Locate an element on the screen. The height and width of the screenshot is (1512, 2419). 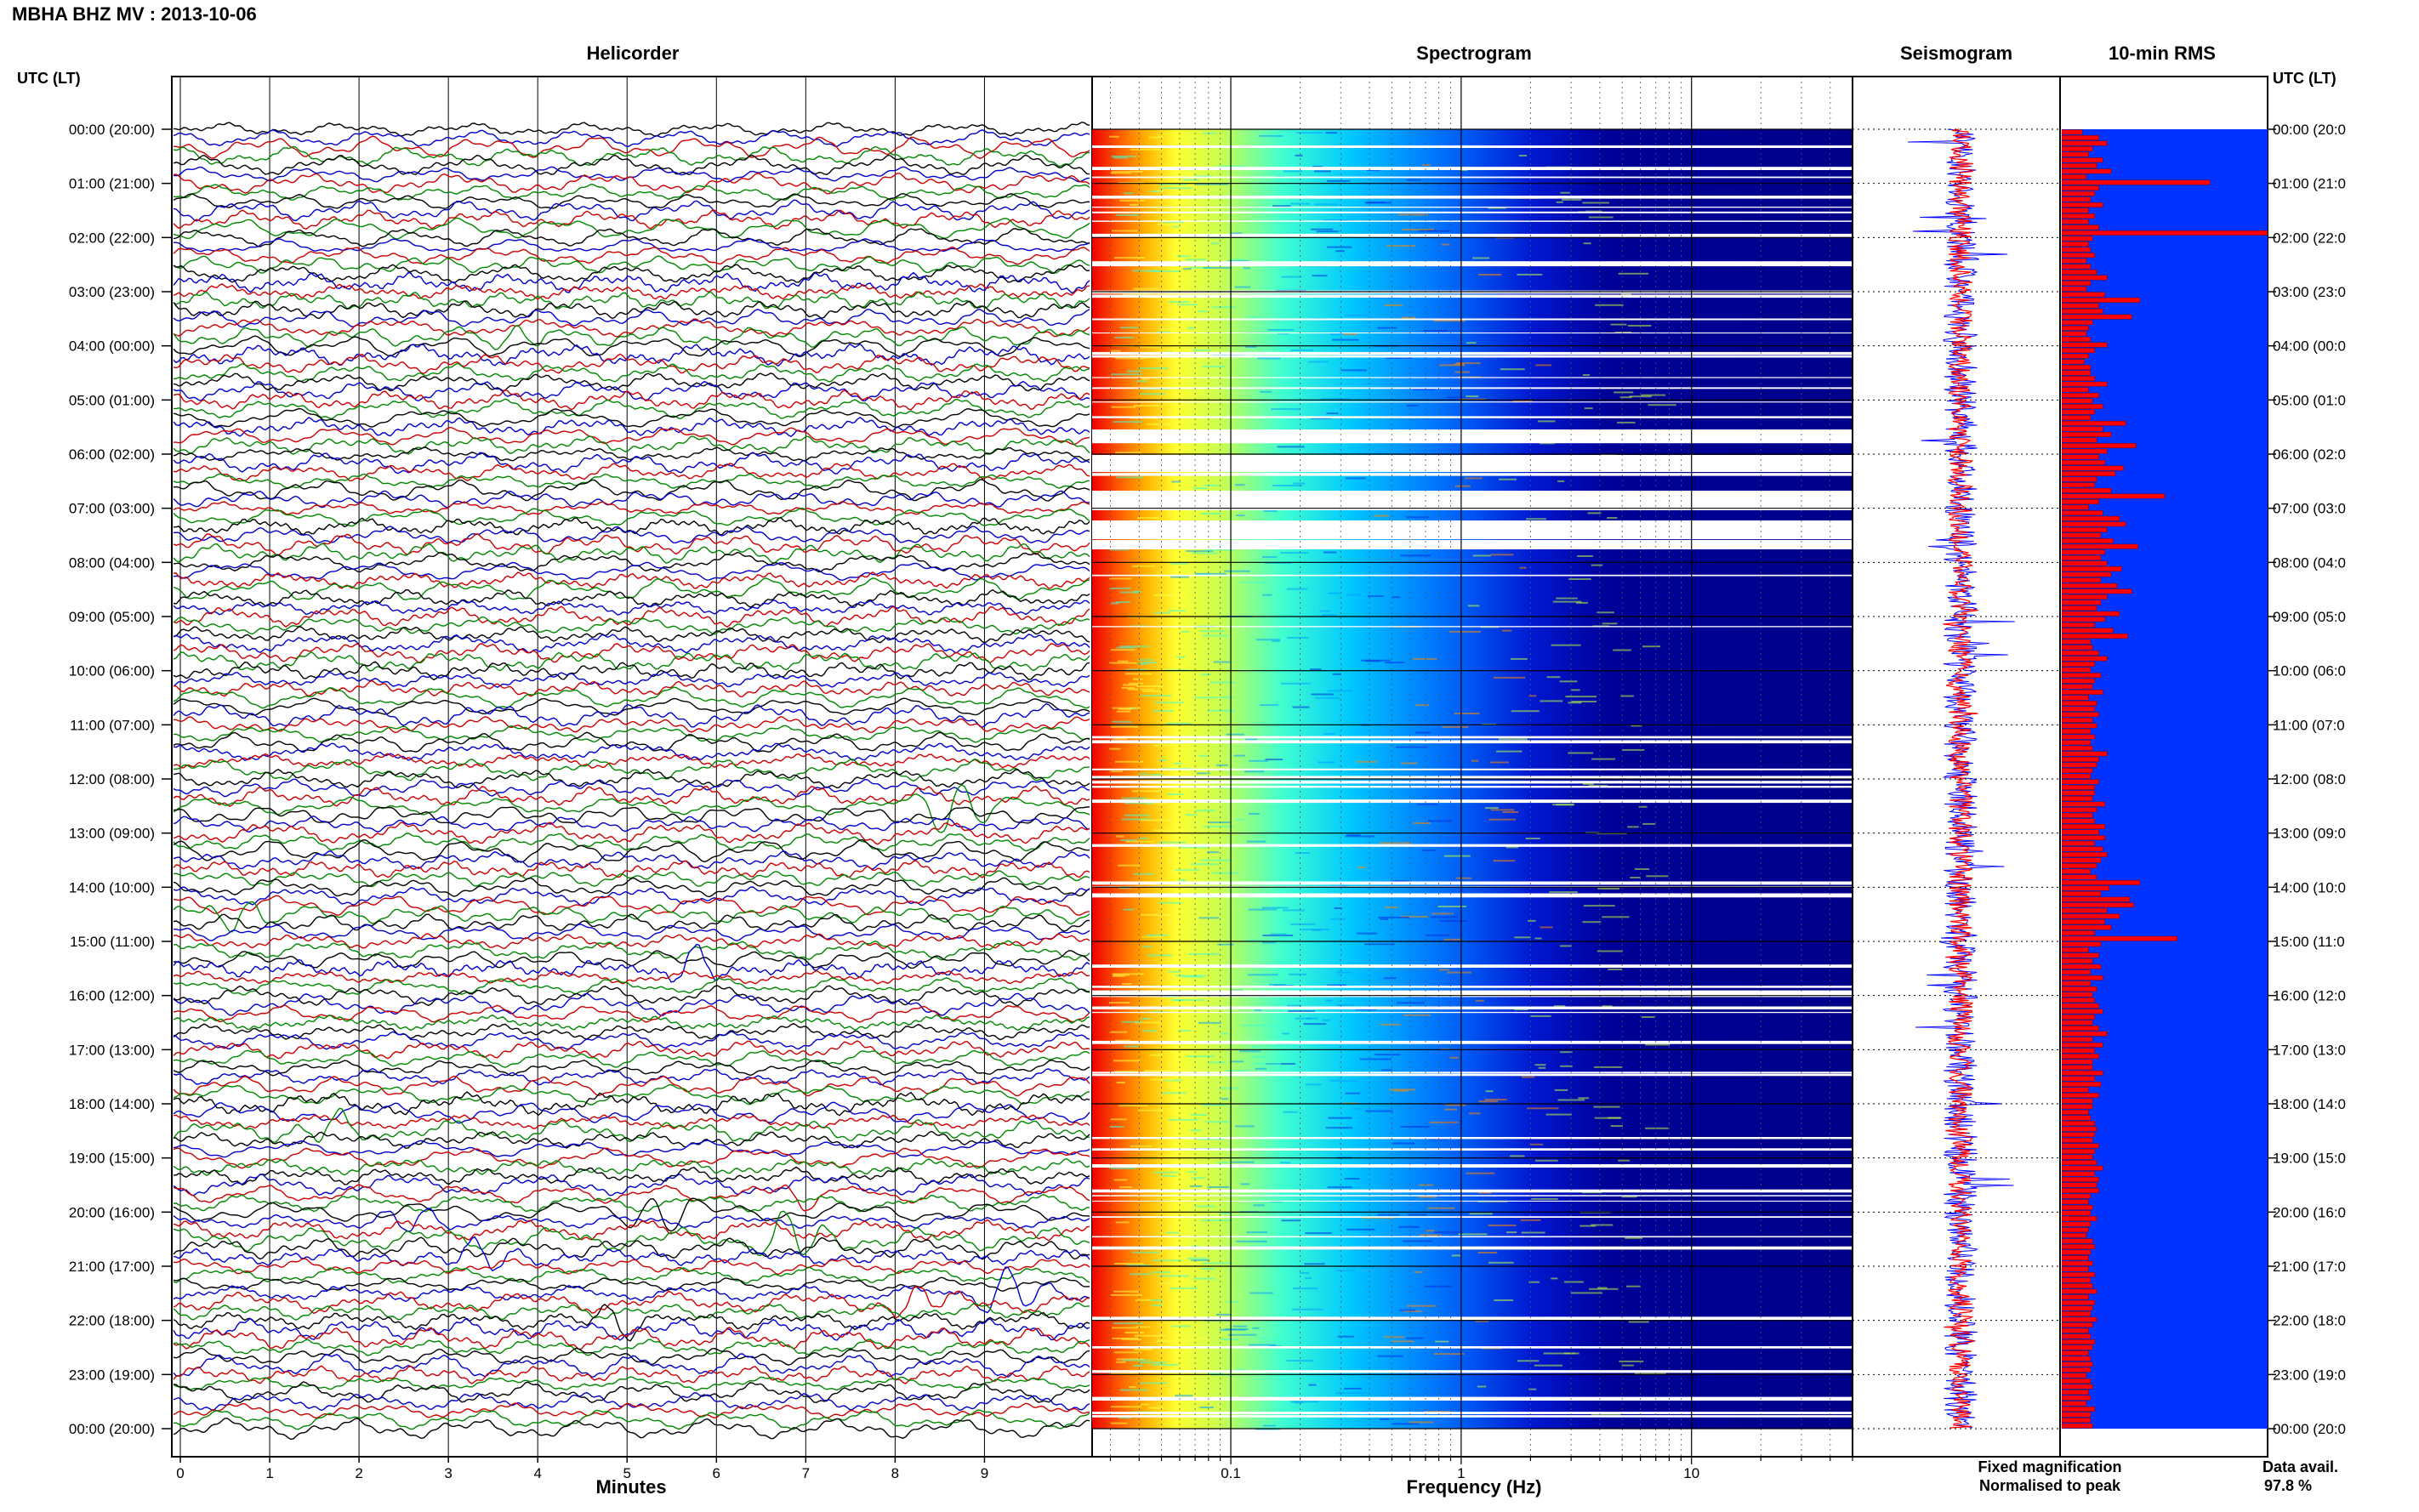
seismogram-frame is located at coordinates (1956, 767).